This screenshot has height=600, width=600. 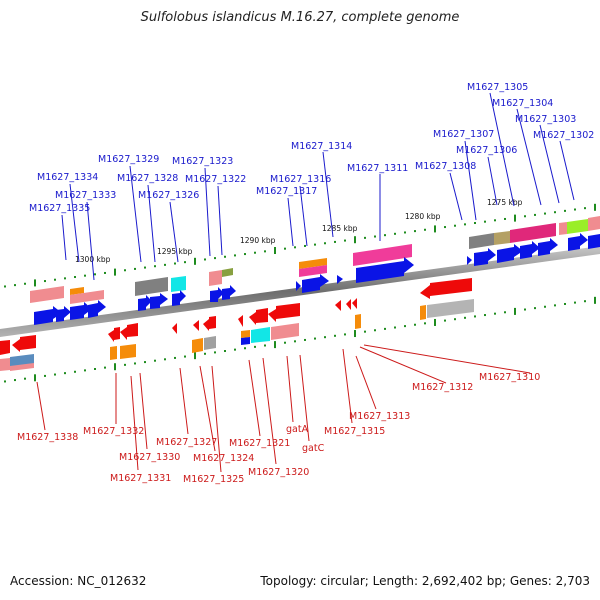 What do you see at coordinates (259, 443) in the screenshot?
I see `gene-label-m1627-1321: M1627_1321` at bounding box center [259, 443].